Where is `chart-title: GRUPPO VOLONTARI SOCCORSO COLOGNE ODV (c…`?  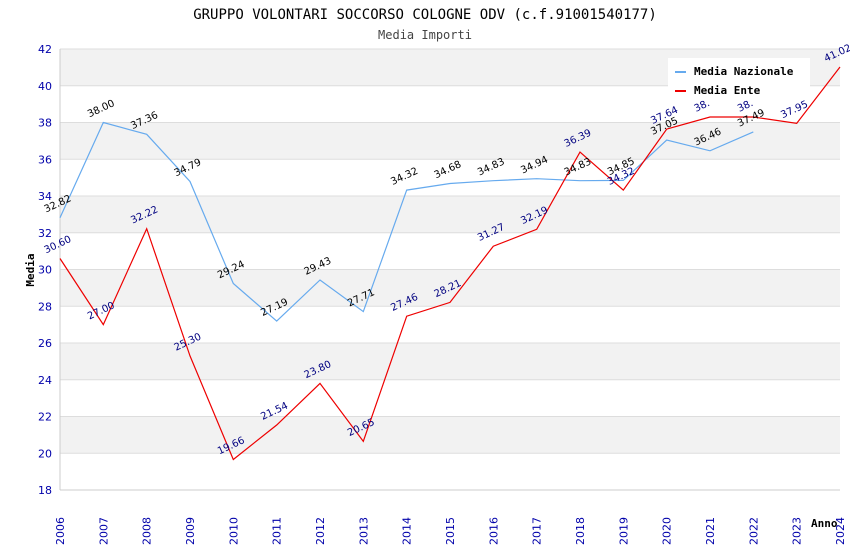
chart-title: GRUPPO VOLONTARI SOCCORSO COLOGNE ODV (c… is located at coordinates (425, 15).